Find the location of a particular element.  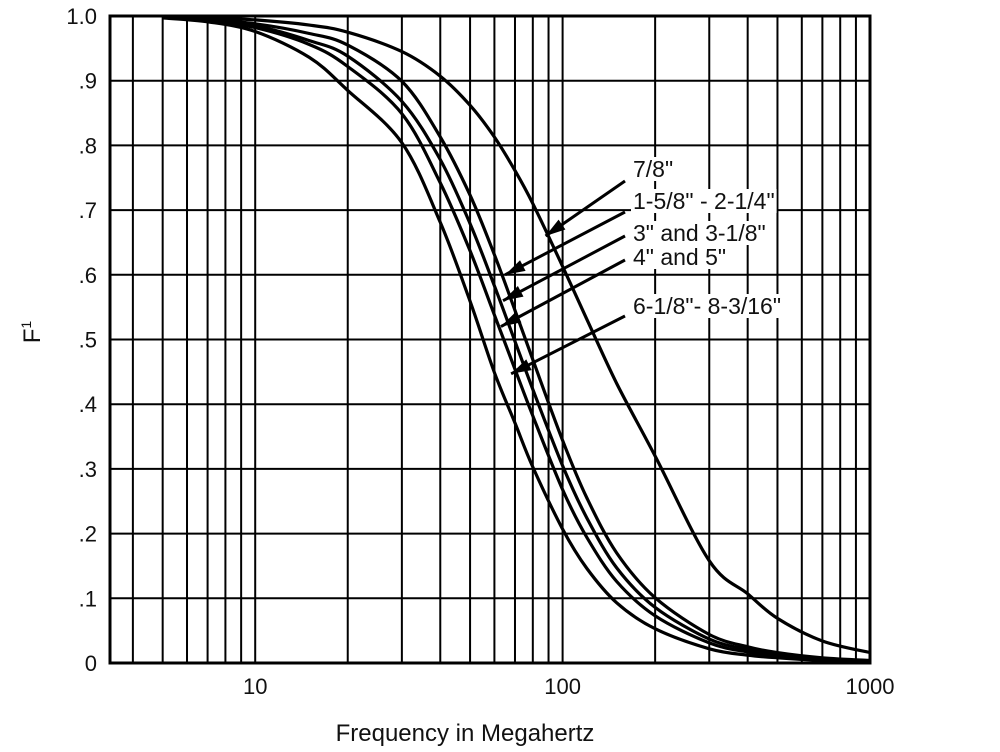

y-axis-label: F1 is located at coordinates (32, 332).